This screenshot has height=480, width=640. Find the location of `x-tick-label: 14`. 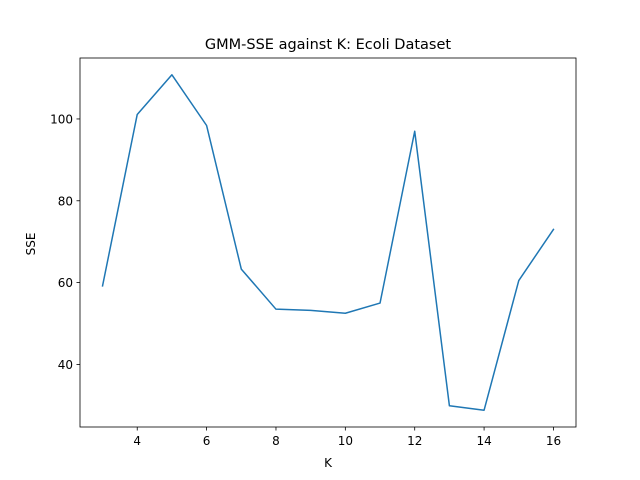

x-tick-label: 14 is located at coordinates (483, 441).